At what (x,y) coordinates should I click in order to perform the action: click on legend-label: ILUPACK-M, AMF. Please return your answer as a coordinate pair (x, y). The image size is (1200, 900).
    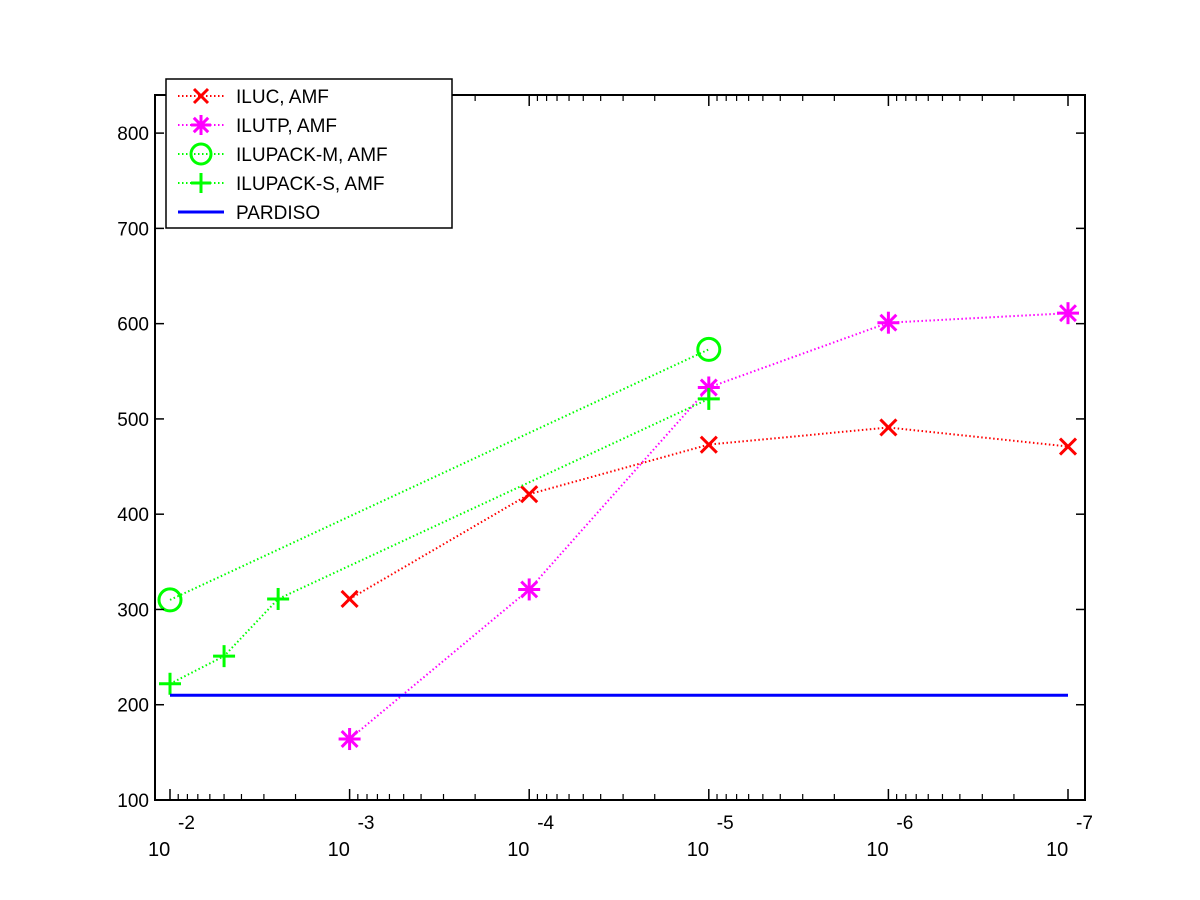
    Looking at the image, I should click on (312, 155).